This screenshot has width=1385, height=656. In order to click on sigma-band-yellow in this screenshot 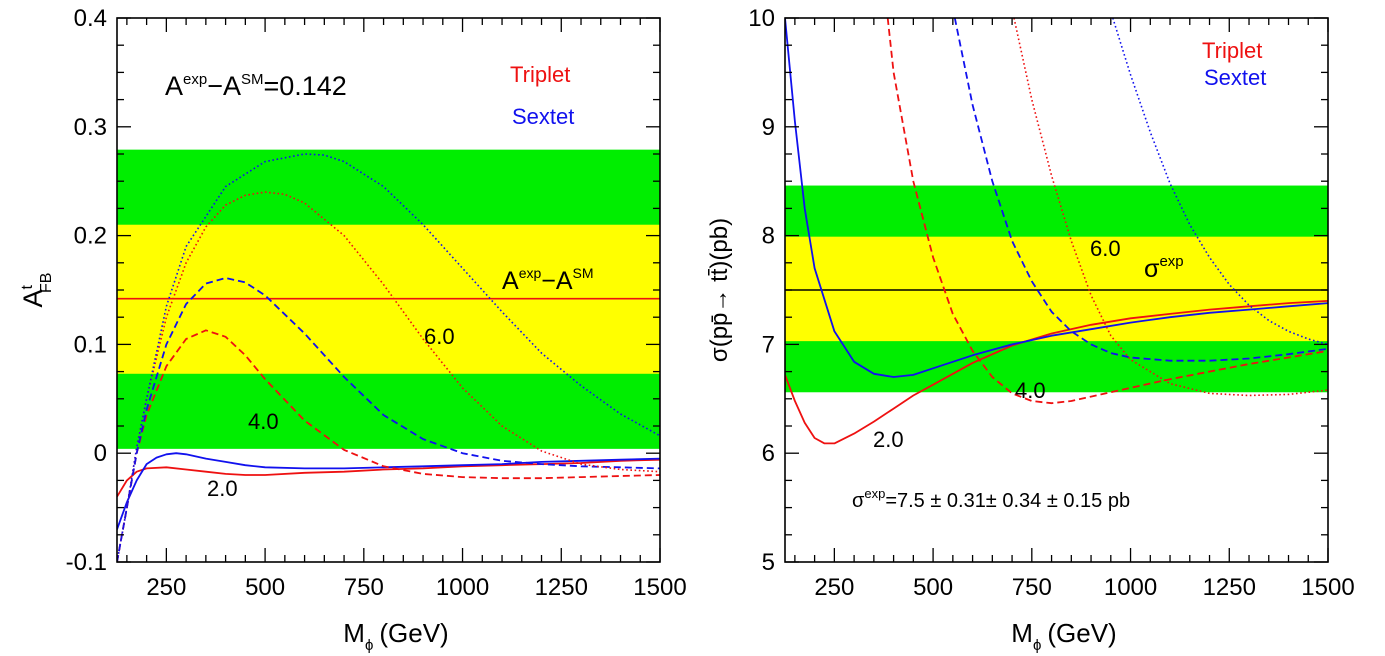, I will do `click(1056, 289)`.